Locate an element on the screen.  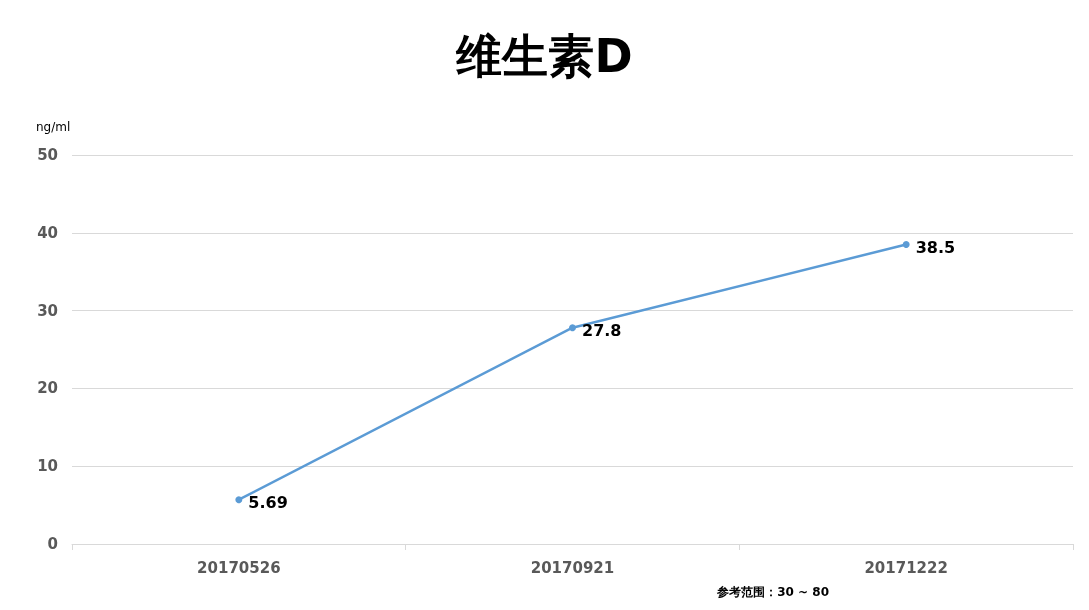
y-axis-title: ng/ml is located at coordinates (53, 127).